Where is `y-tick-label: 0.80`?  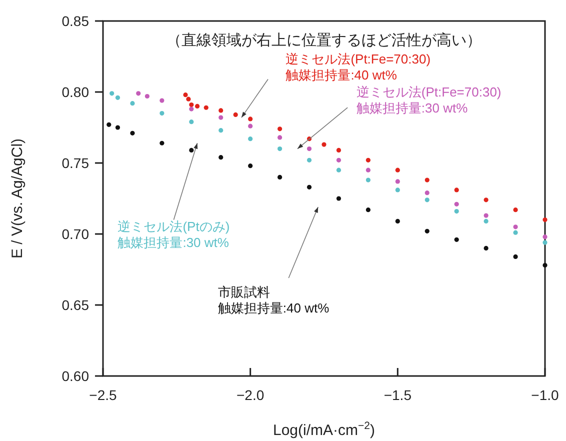 y-tick-label: 0.80 is located at coordinates (76, 92).